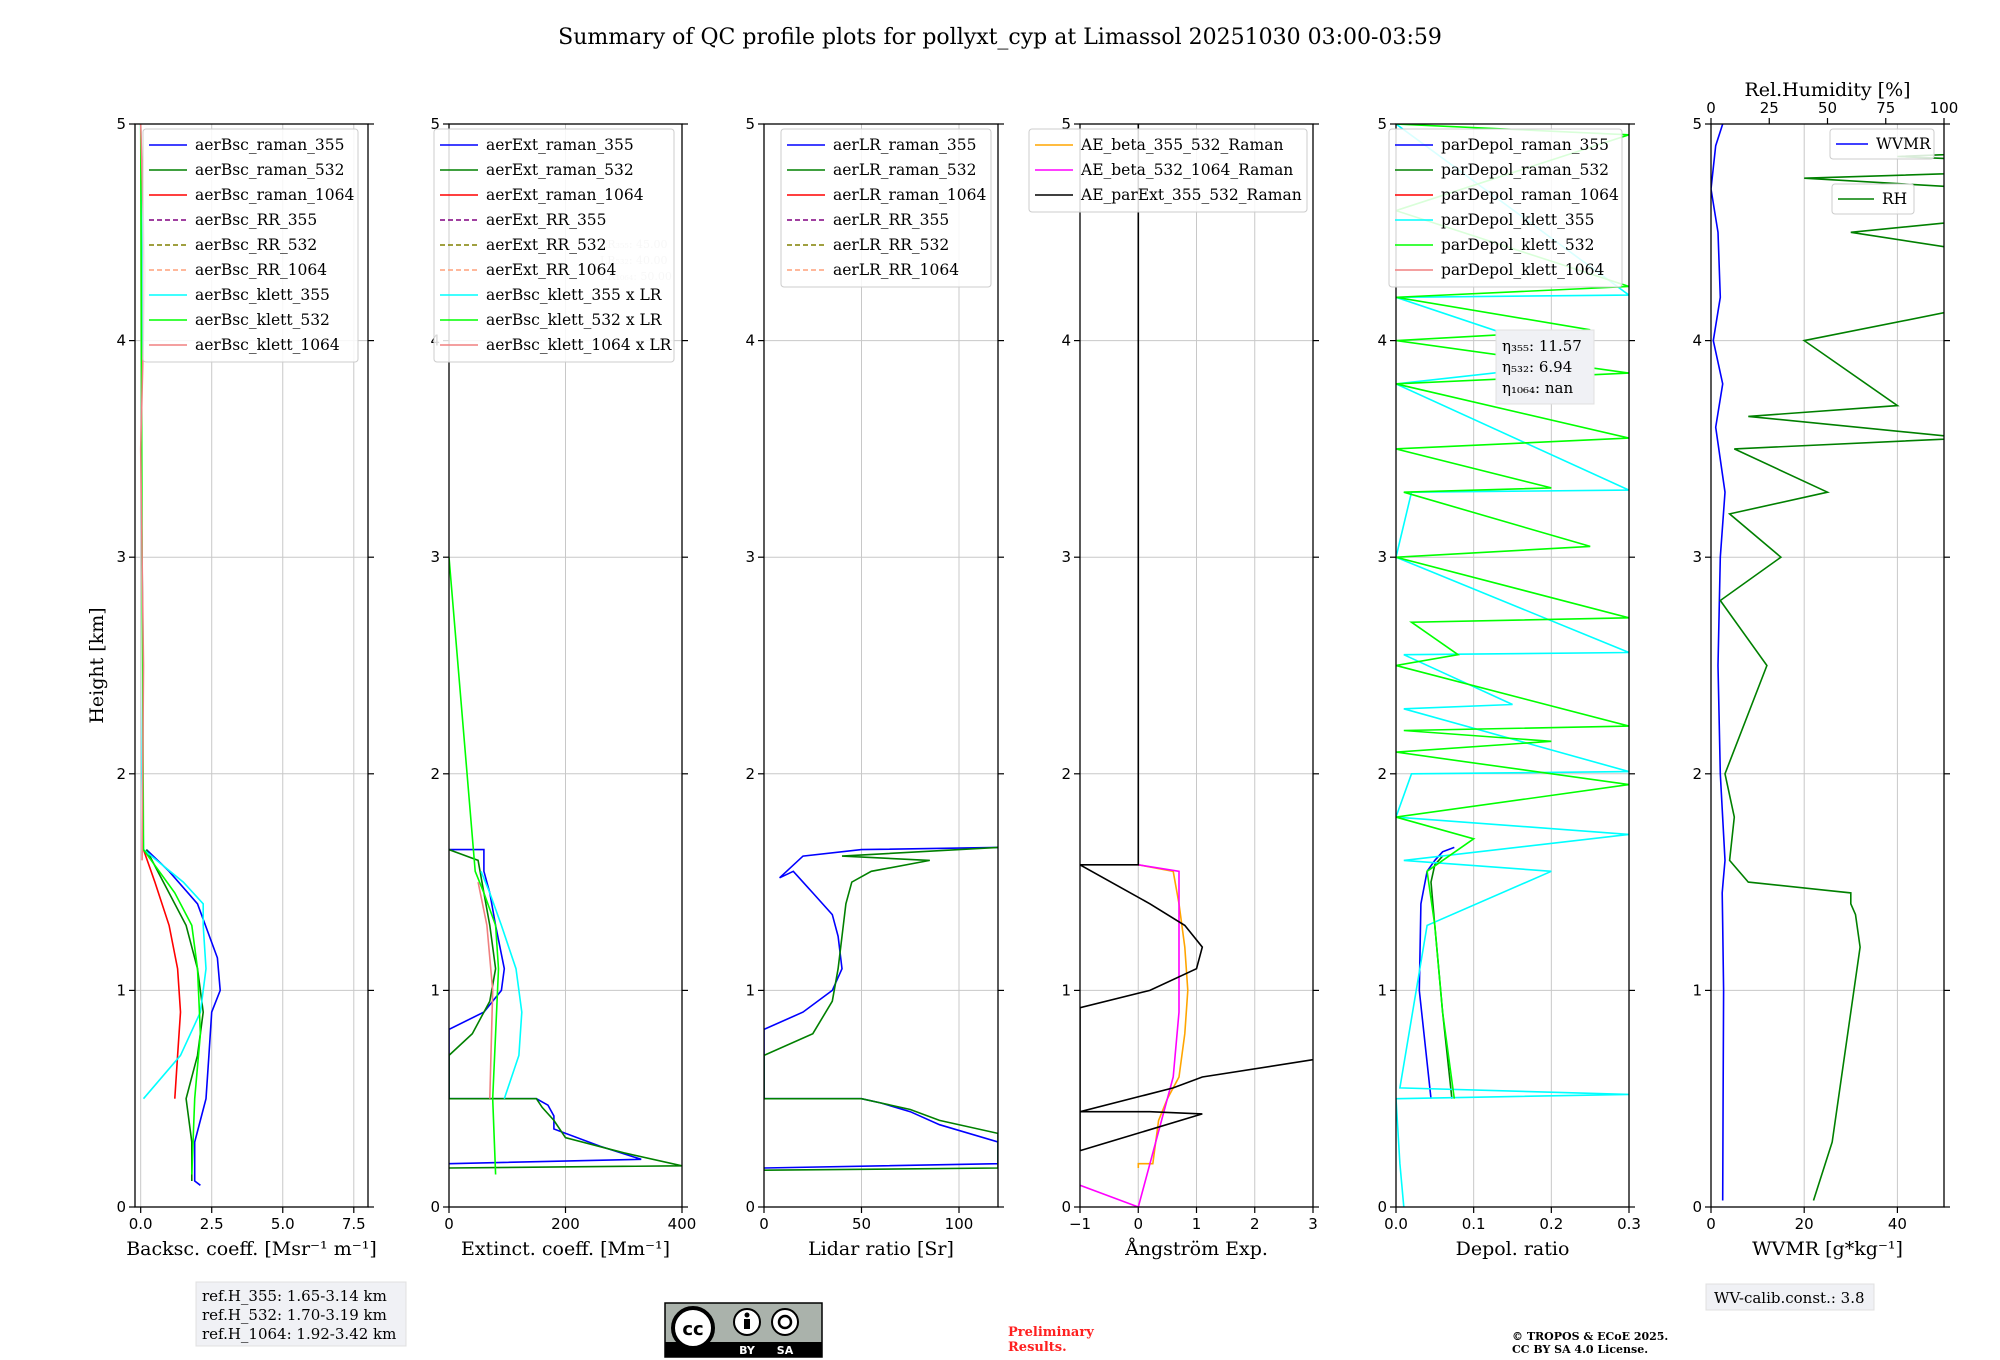 The image size is (2000, 1360). Describe the element at coordinates (1513, 1249) in the screenshot. I see `xaxis-label-depol: Depol. ratio` at that location.